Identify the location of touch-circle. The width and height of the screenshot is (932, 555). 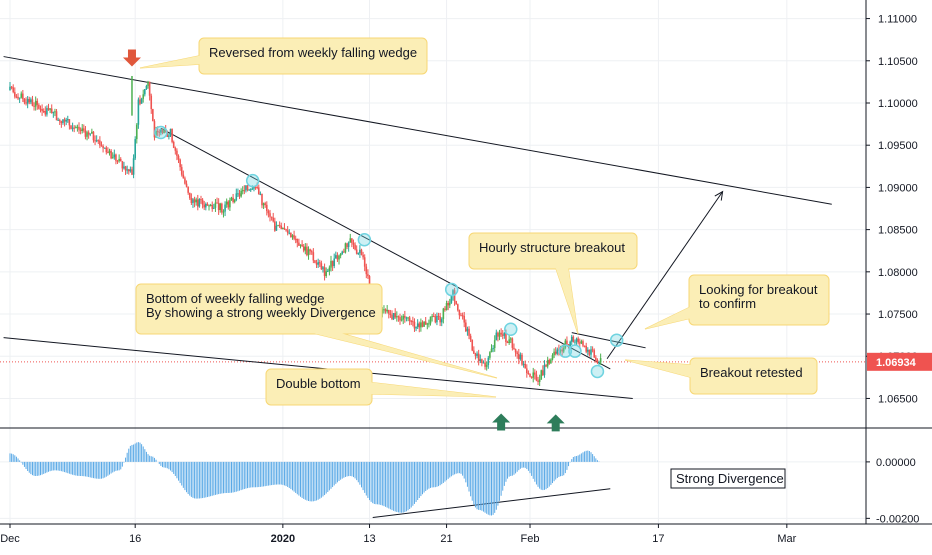
(565, 351).